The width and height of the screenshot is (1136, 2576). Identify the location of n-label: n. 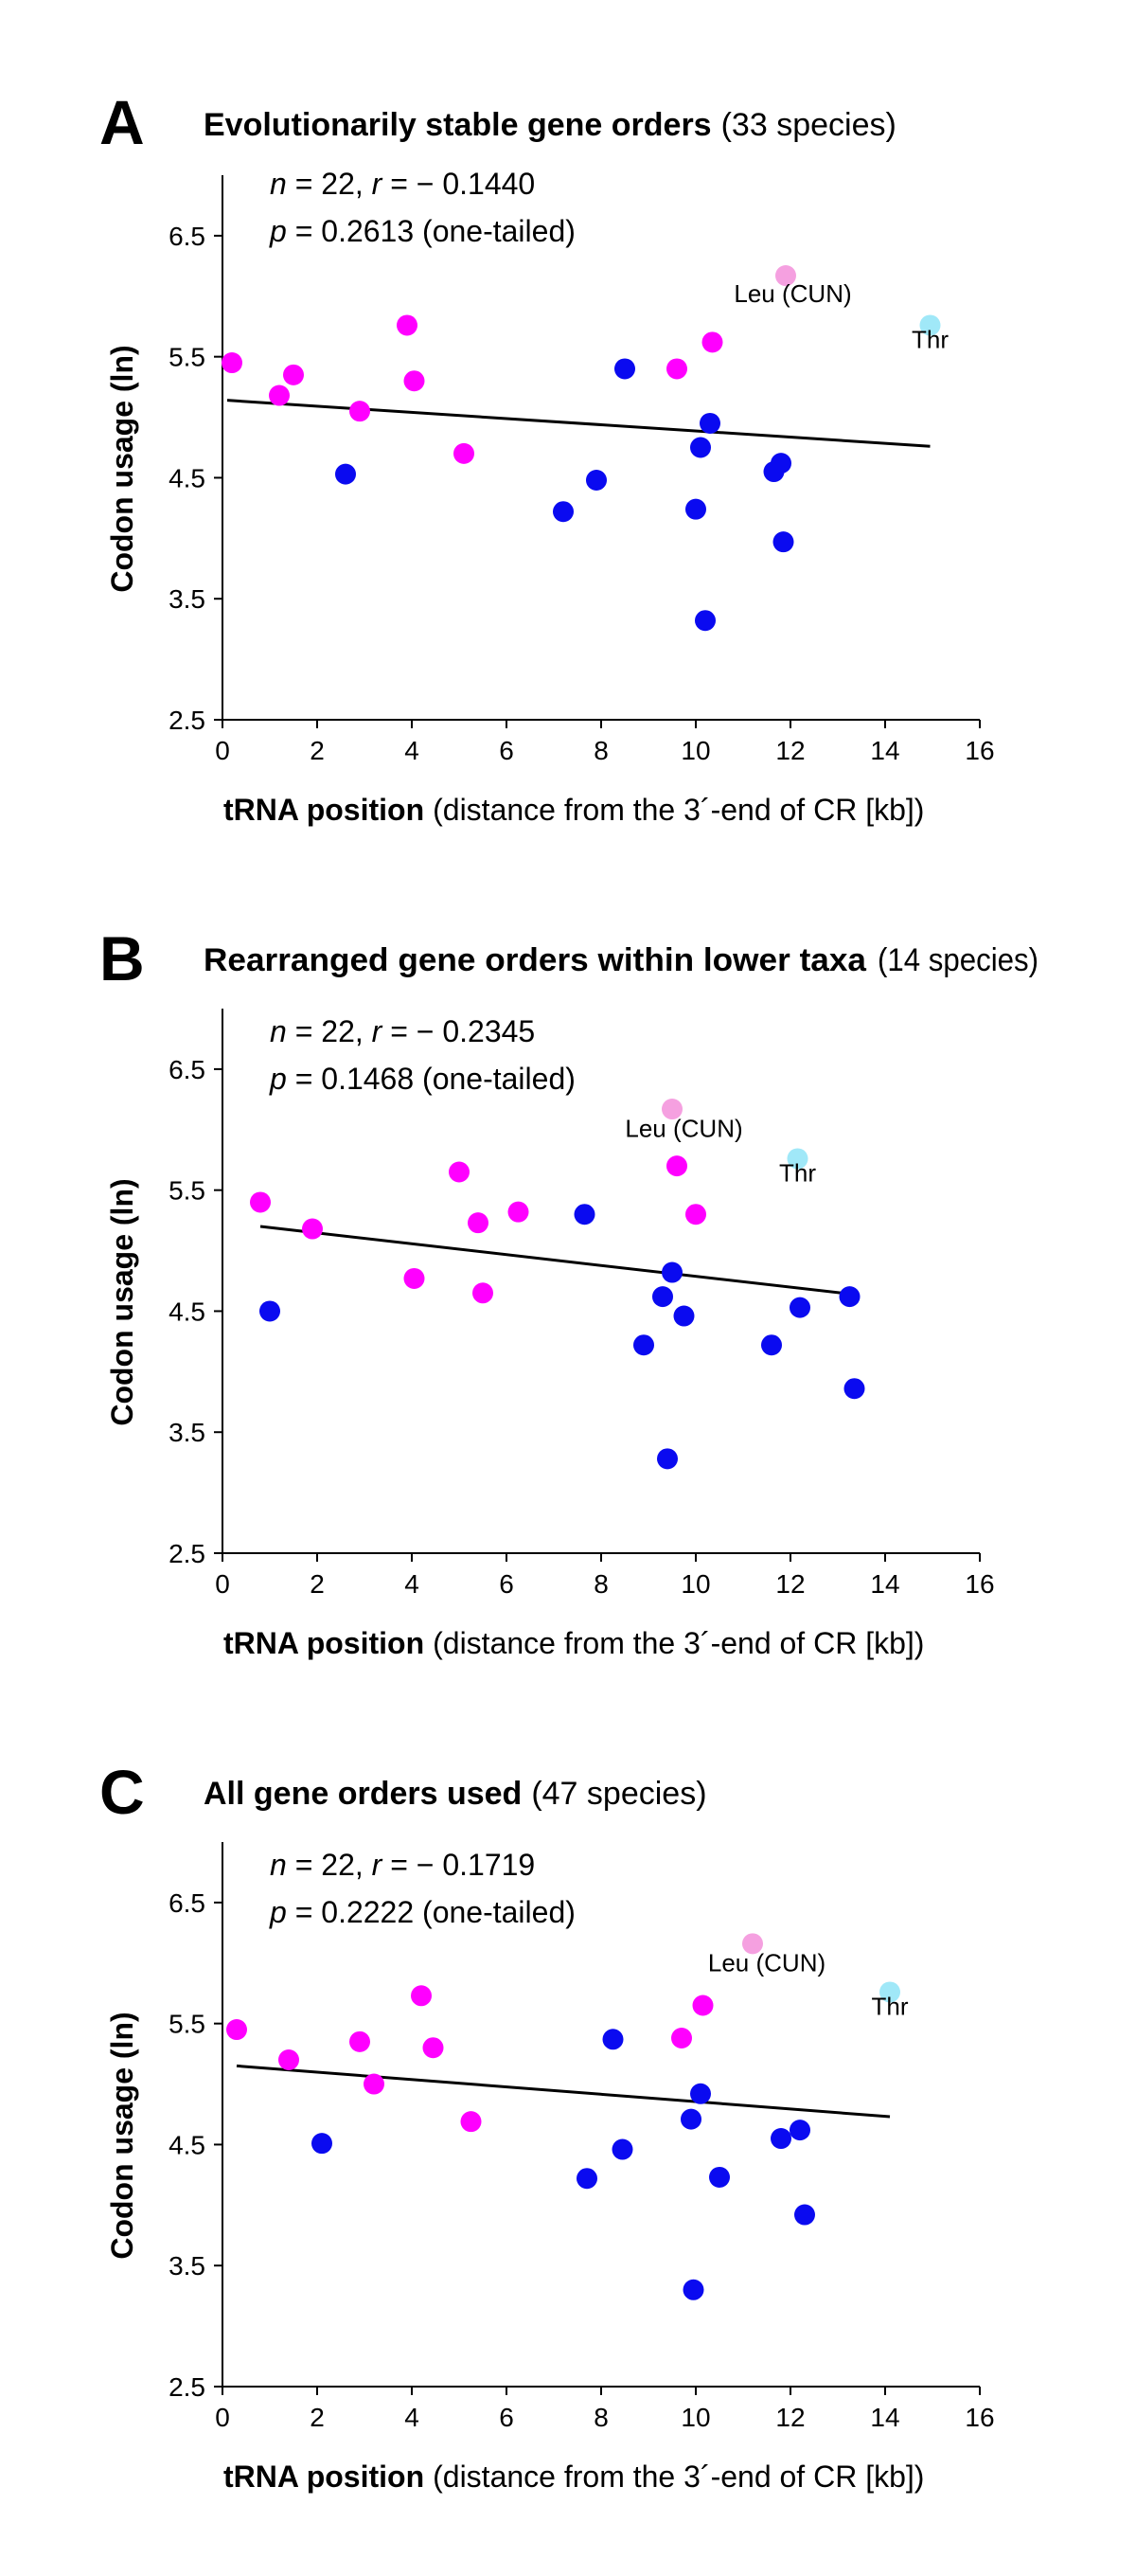
(278, 184).